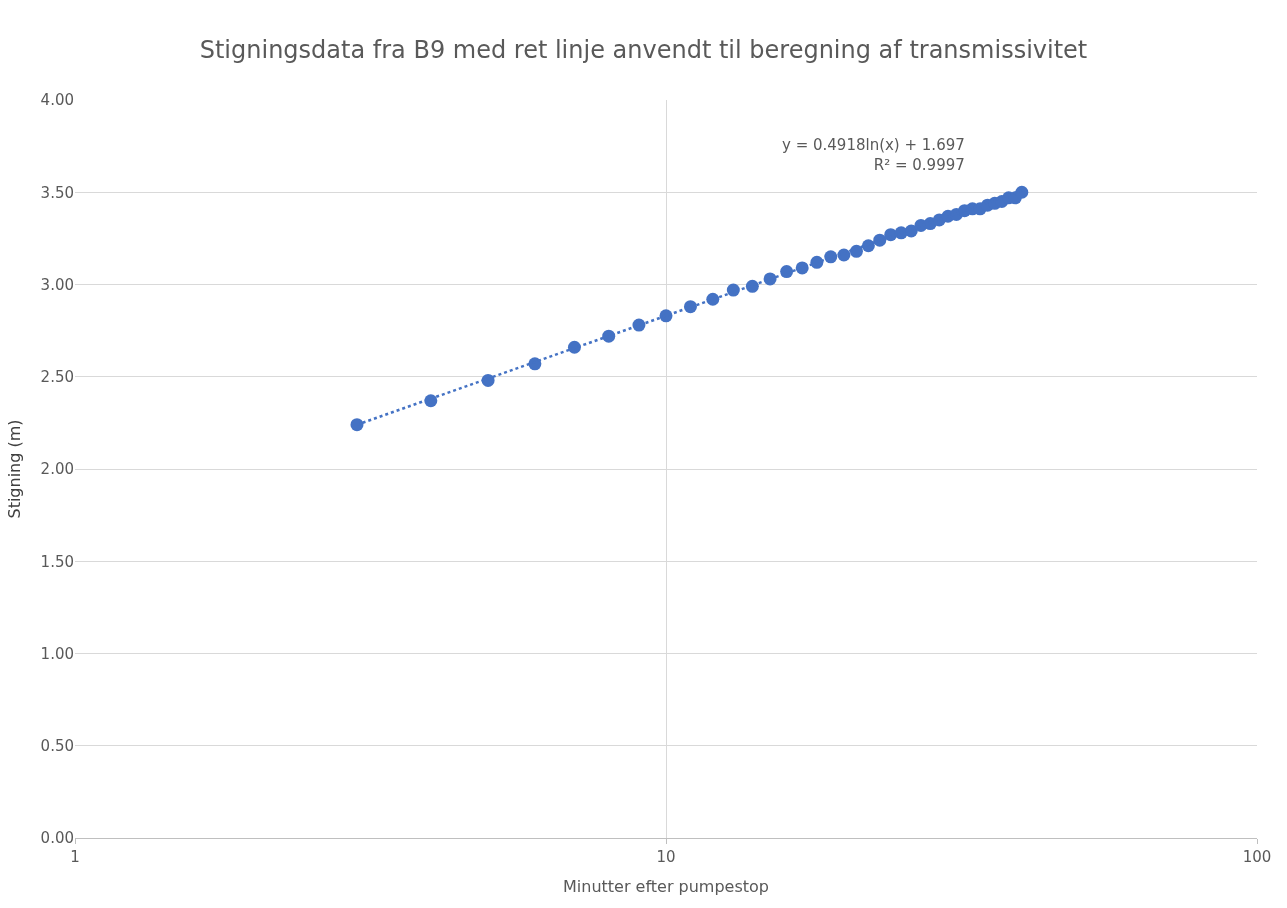  I want to click on y-tick-label: 1.00, so click(57, 653).